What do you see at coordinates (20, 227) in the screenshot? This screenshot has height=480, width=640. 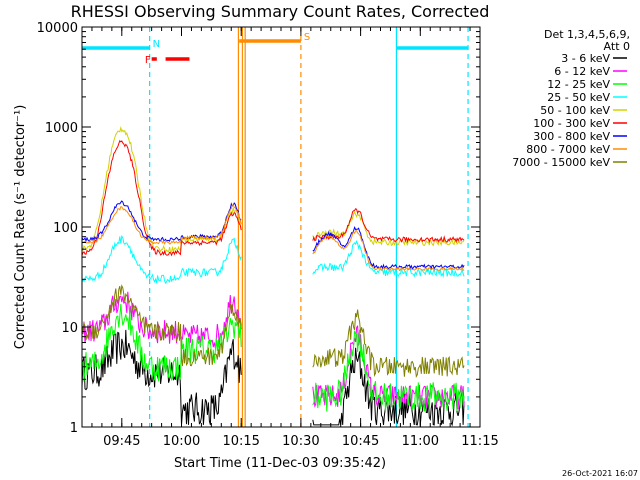 I see `y-axis-label: Corrected Count Rate (s⁻¹ detector⁻¹)` at bounding box center [20, 227].